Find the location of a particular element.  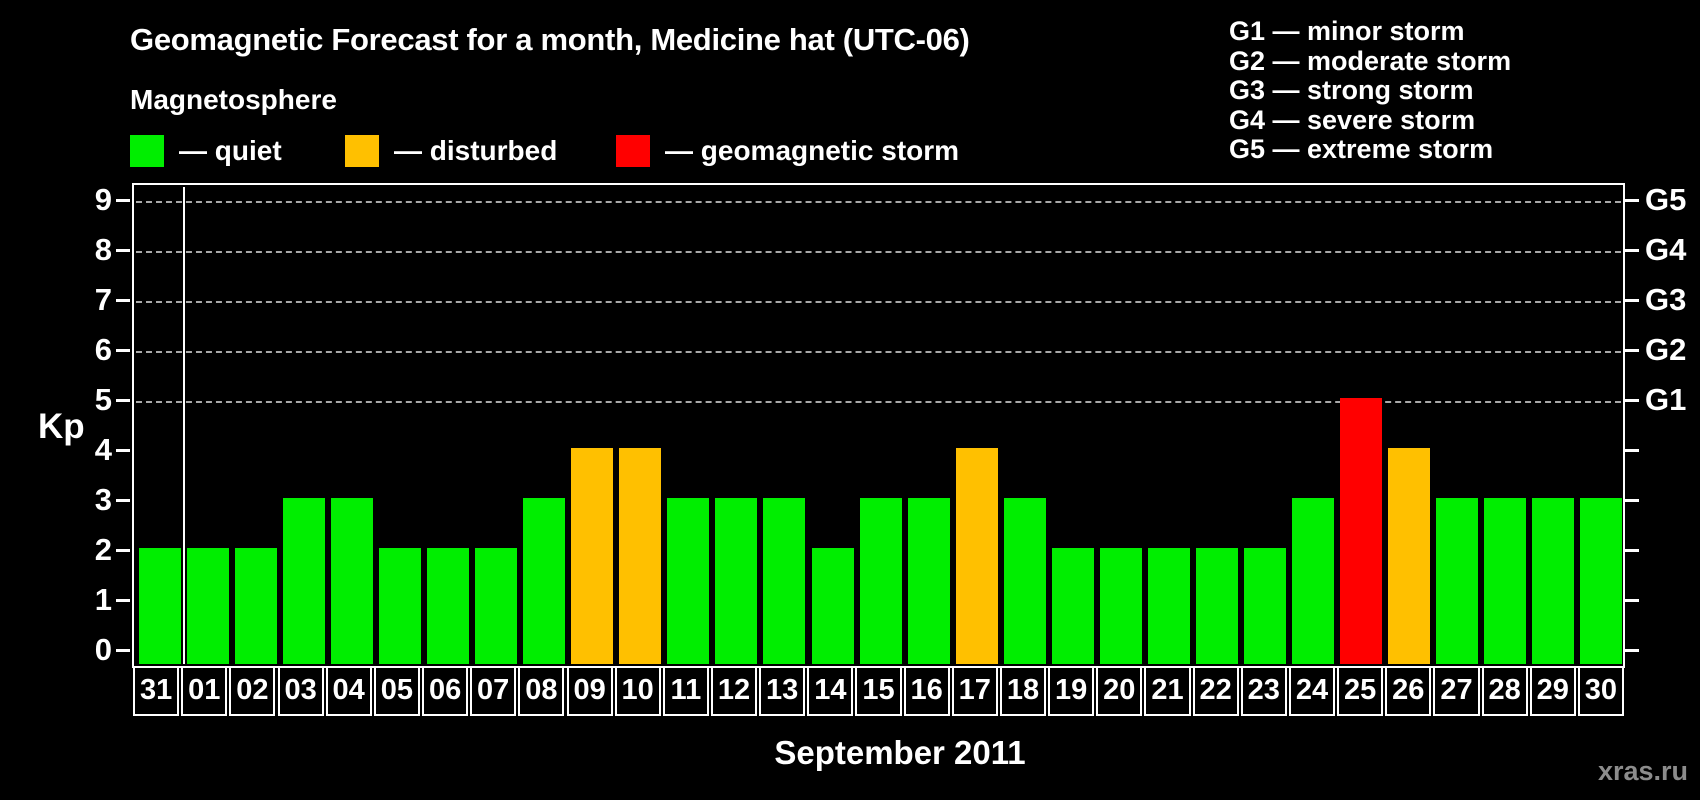

day-label-01: 01 is located at coordinates (204, 691).